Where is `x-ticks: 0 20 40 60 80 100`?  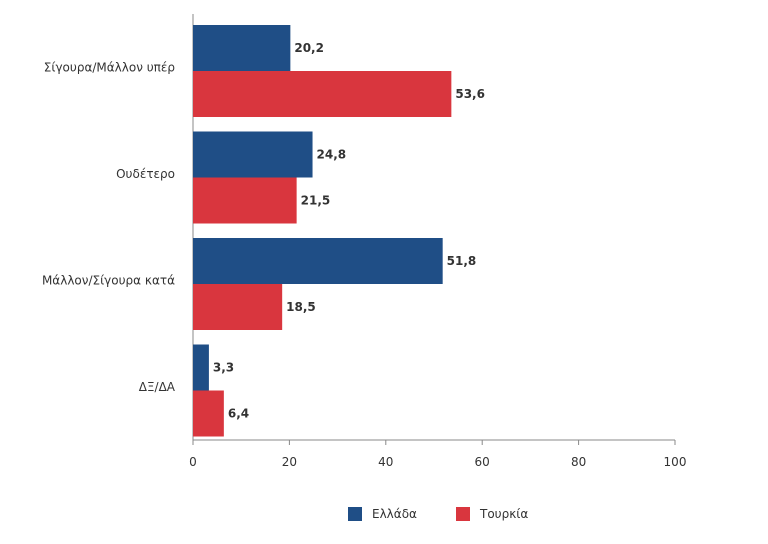 x-ticks: 0 20 40 60 80 100 is located at coordinates (437, 454).